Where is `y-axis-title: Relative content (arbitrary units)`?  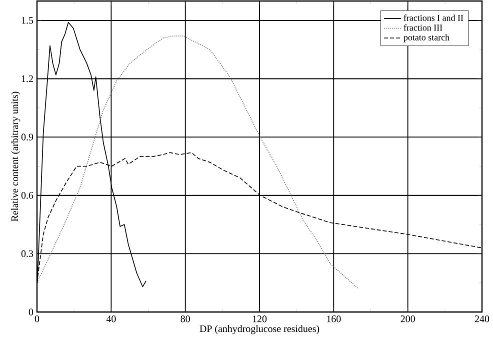 y-axis-title: Relative content (arbitrary units) is located at coordinates (15, 157).